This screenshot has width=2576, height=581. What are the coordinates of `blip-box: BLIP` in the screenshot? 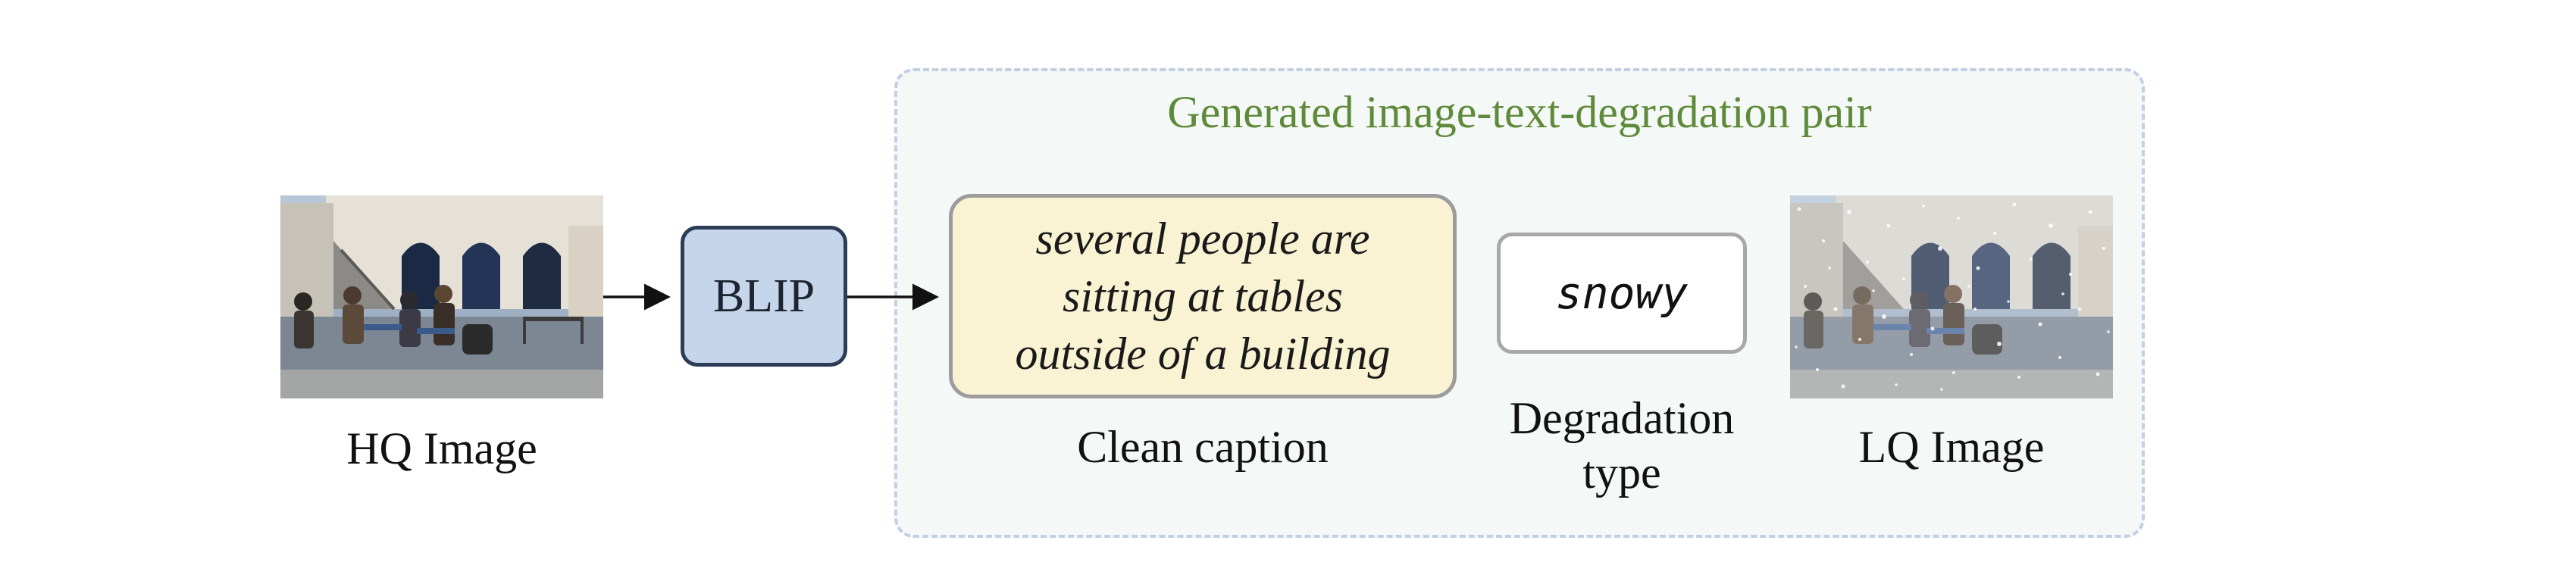 It's located at (764, 296).